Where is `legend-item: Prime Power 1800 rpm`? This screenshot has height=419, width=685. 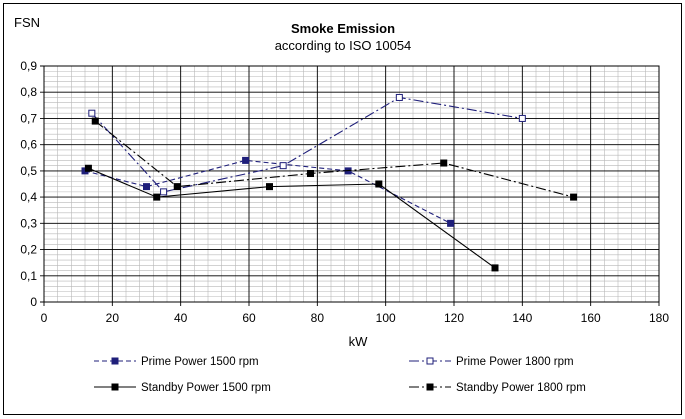
legend-item: Prime Power 1800 rpm is located at coordinates (491, 362).